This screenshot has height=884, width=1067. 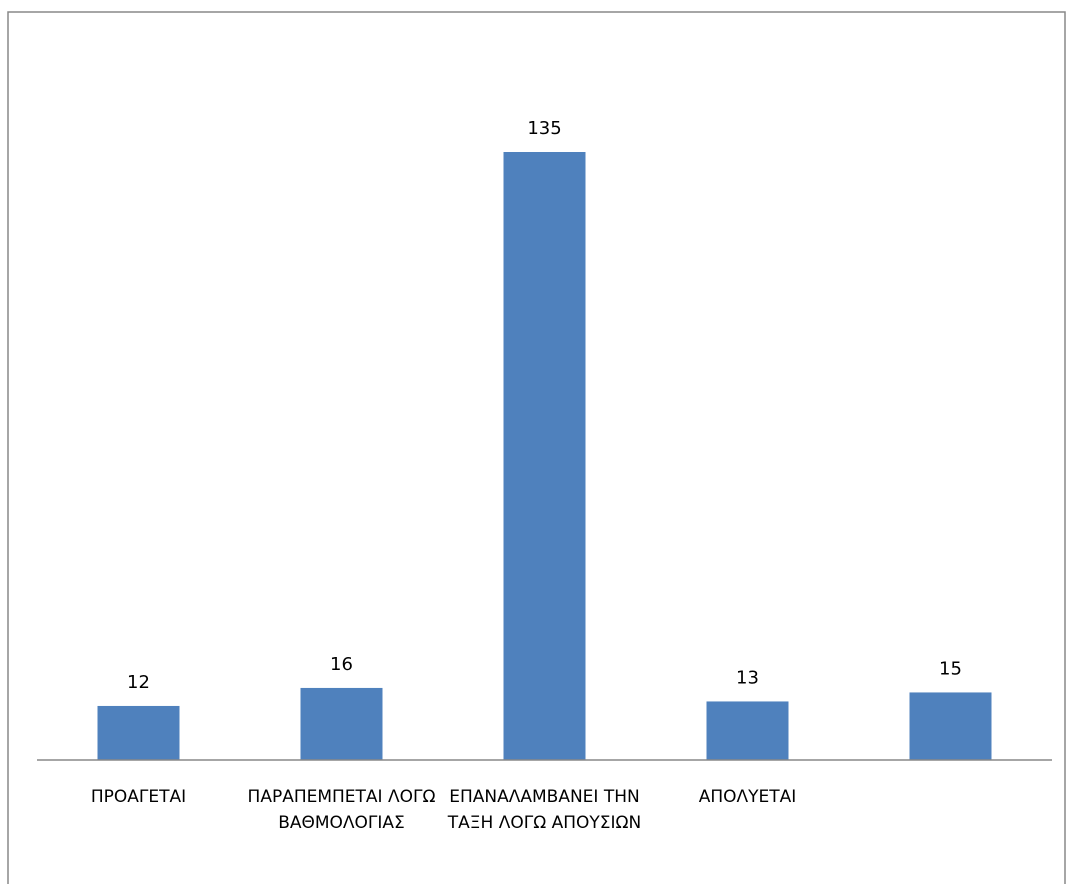 I want to click on value-label: 135, so click(x=544, y=128).